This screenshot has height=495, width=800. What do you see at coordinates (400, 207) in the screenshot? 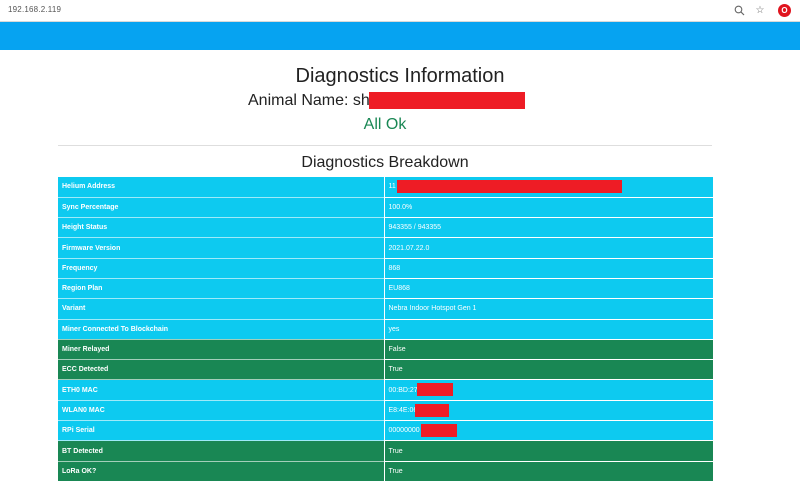
I see `row-value-text: 100.0%` at bounding box center [400, 207].